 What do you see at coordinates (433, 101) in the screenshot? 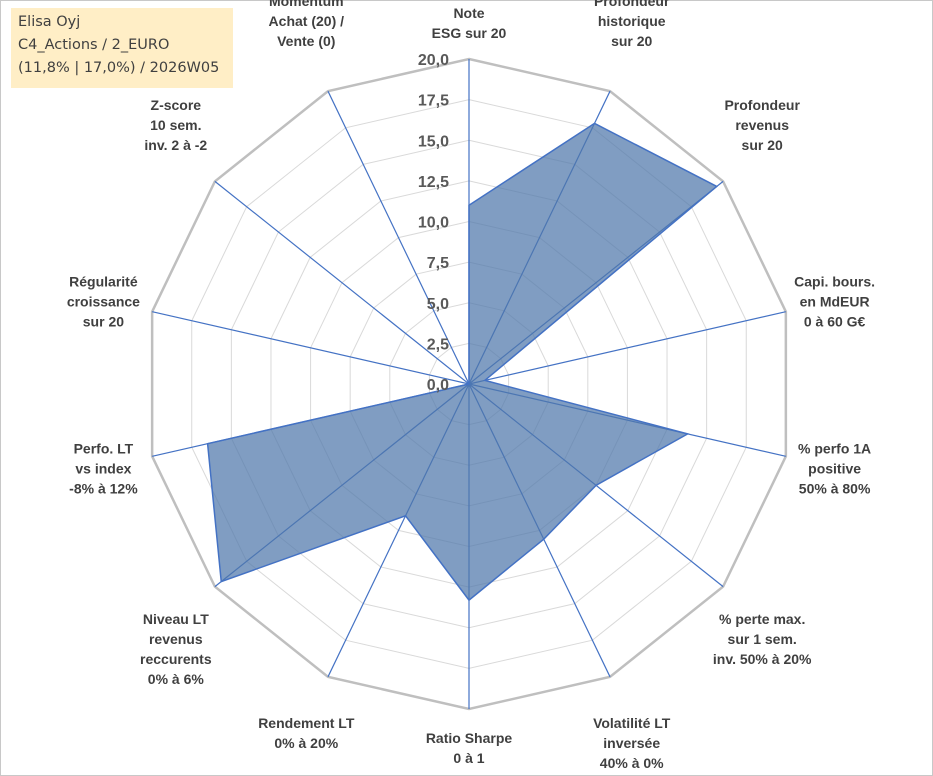
I see `tick-label: 17,5` at bounding box center [433, 101].